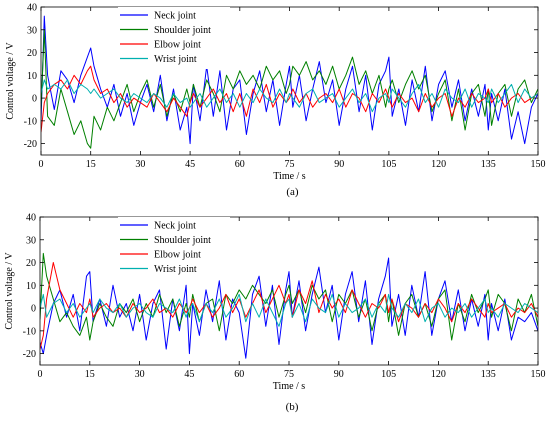 Image resolution: width=550 pixels, height=421 pixels. I want to click on panel-label: (a), so click(292, 192).